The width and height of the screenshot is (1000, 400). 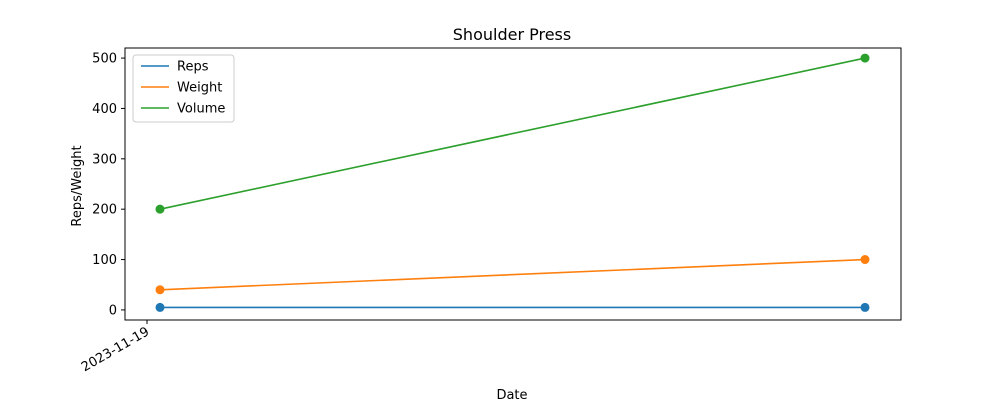 I want to click on series-line-weight, so click(x=512, y=274).